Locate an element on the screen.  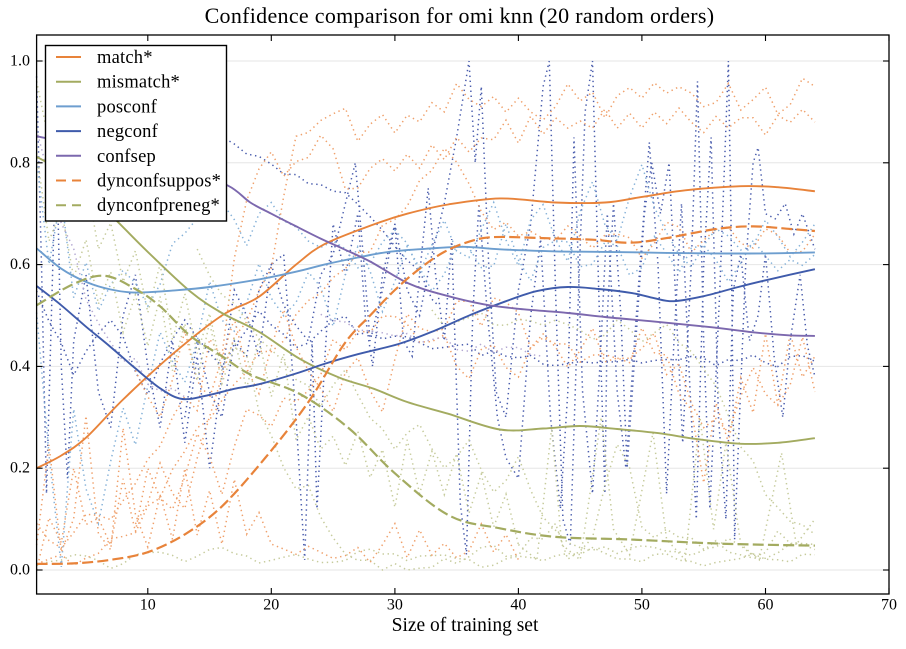
svg-text: mismatch* is located at coordinates (138, 83).